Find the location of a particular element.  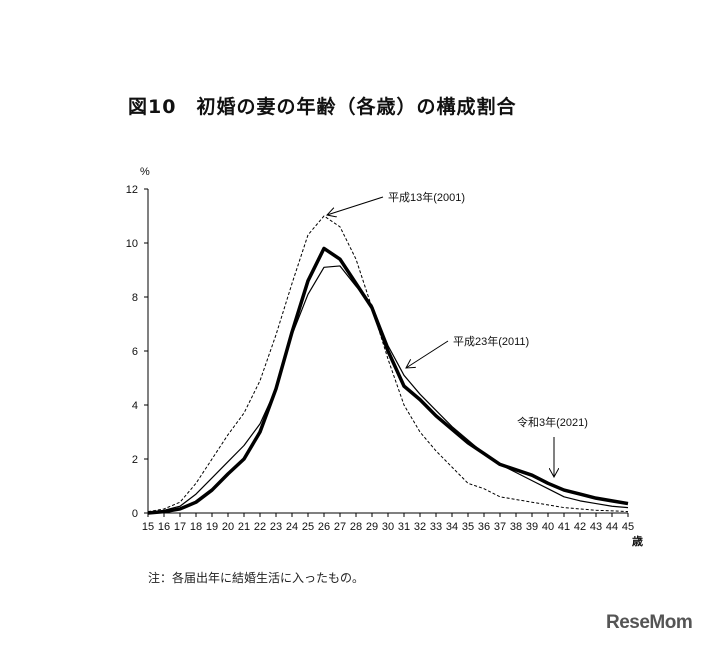

x-tick-label: 17 is located at coordinates (180, 527).